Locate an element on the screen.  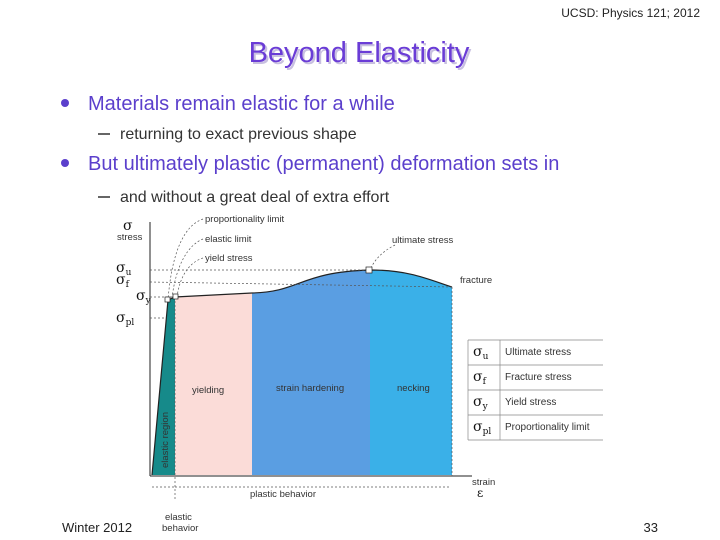
y-mark: σf is located at coordinates (123, 281).